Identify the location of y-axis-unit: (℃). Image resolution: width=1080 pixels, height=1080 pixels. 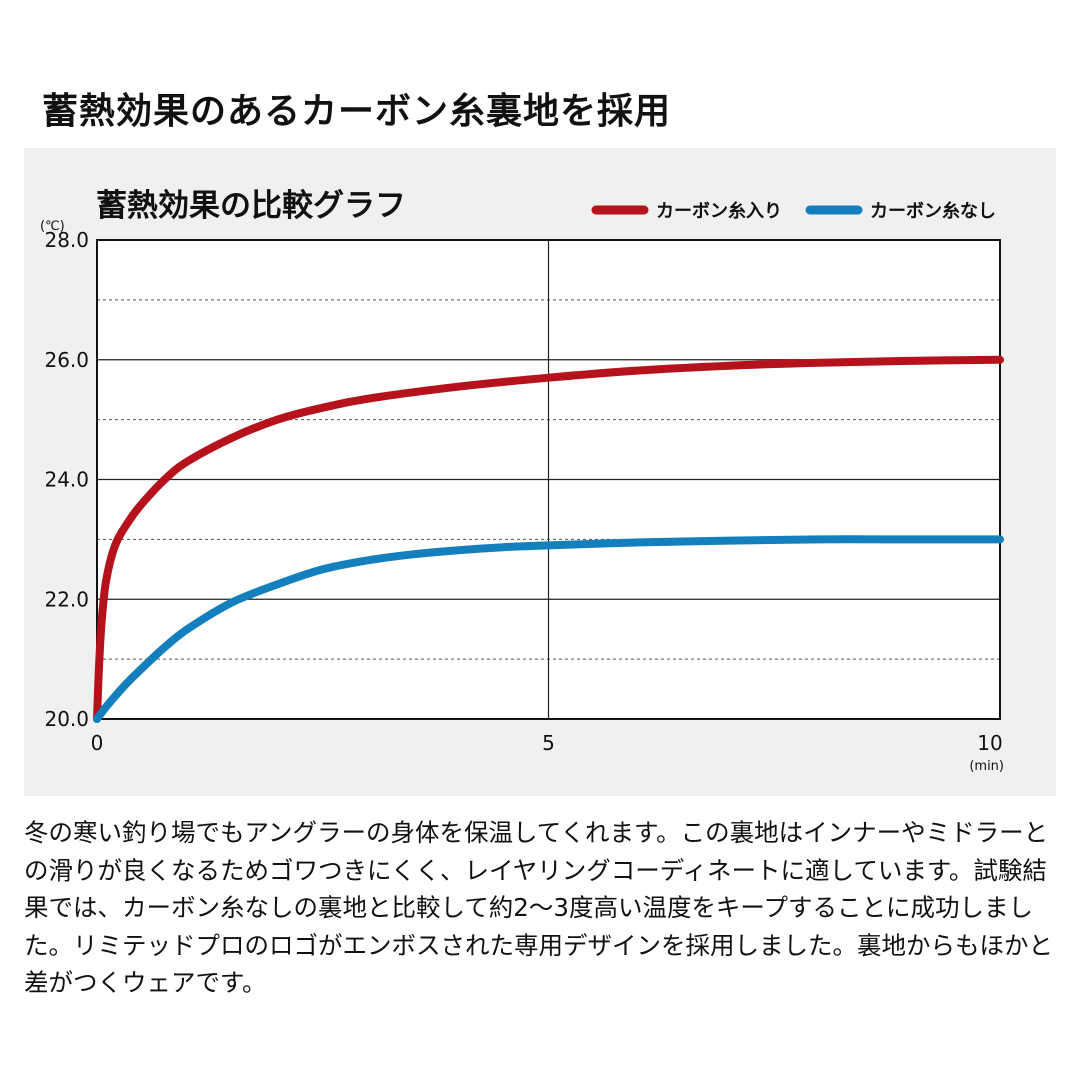
(52, 226).